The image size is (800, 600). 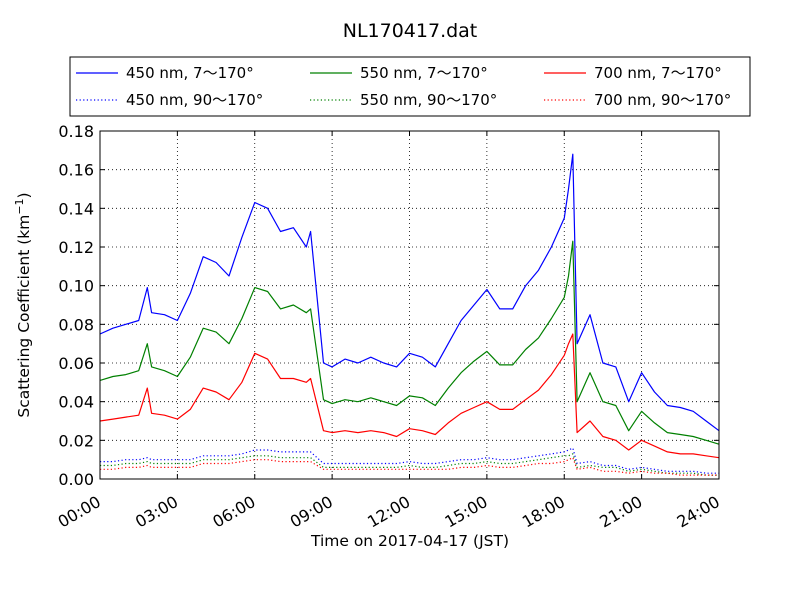 I want to click on y-axis-label: Scattering Coefficient (km−1), so click(x=23, y=304).